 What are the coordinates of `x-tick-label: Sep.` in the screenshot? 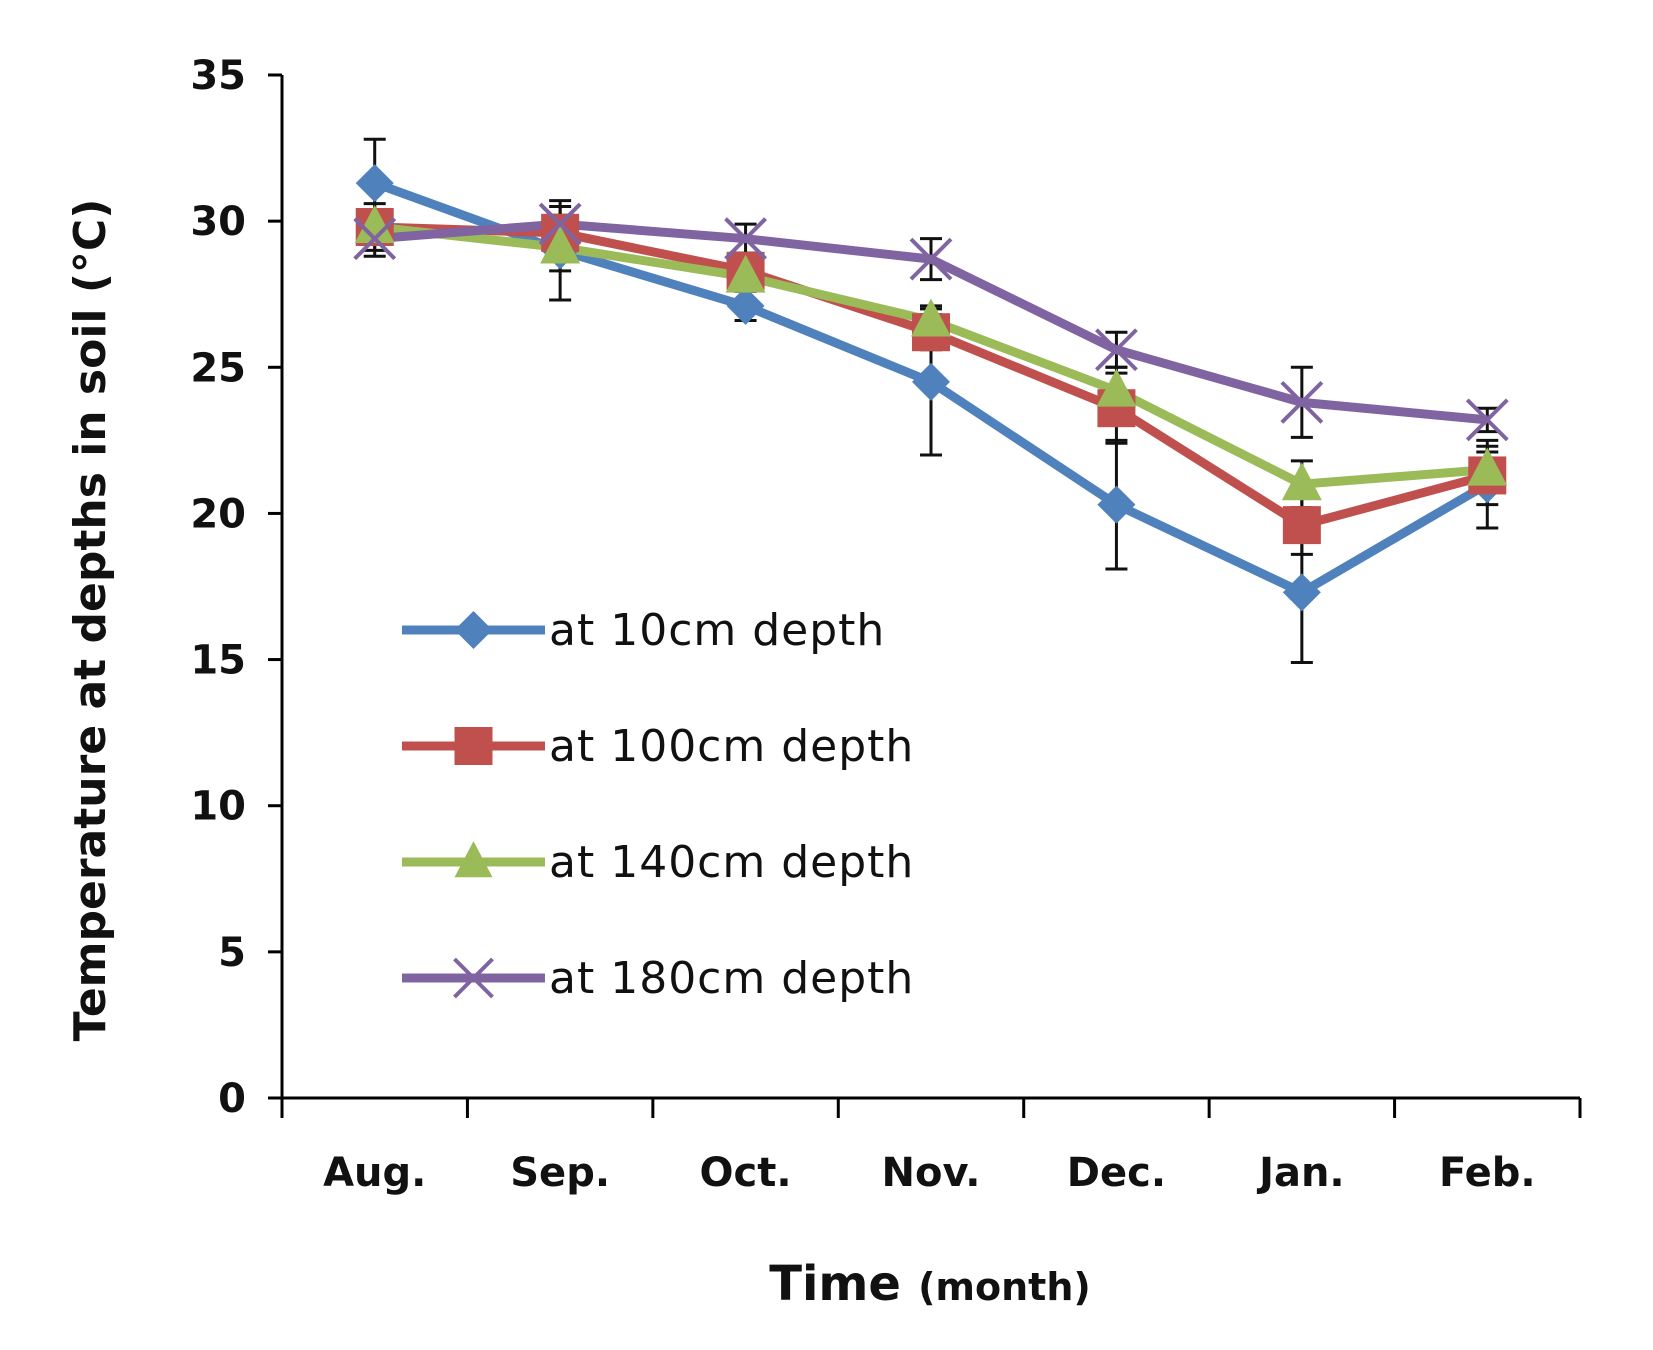 It's located at (560, 1173).